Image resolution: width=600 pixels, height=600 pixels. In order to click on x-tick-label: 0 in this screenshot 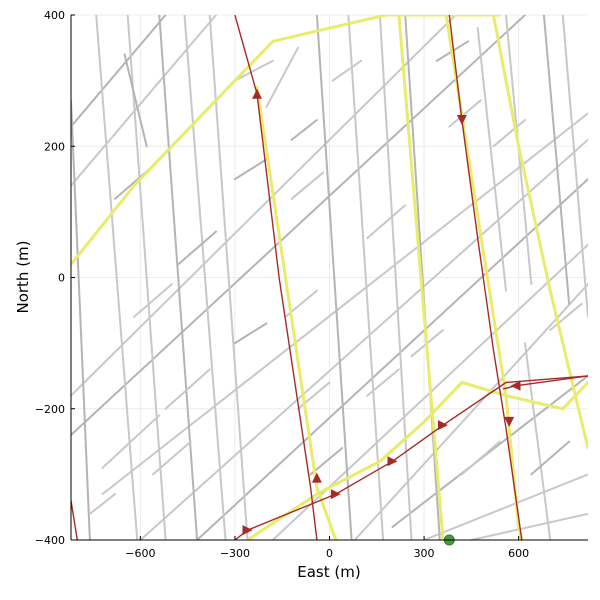, I will do `click(329, 553)`.